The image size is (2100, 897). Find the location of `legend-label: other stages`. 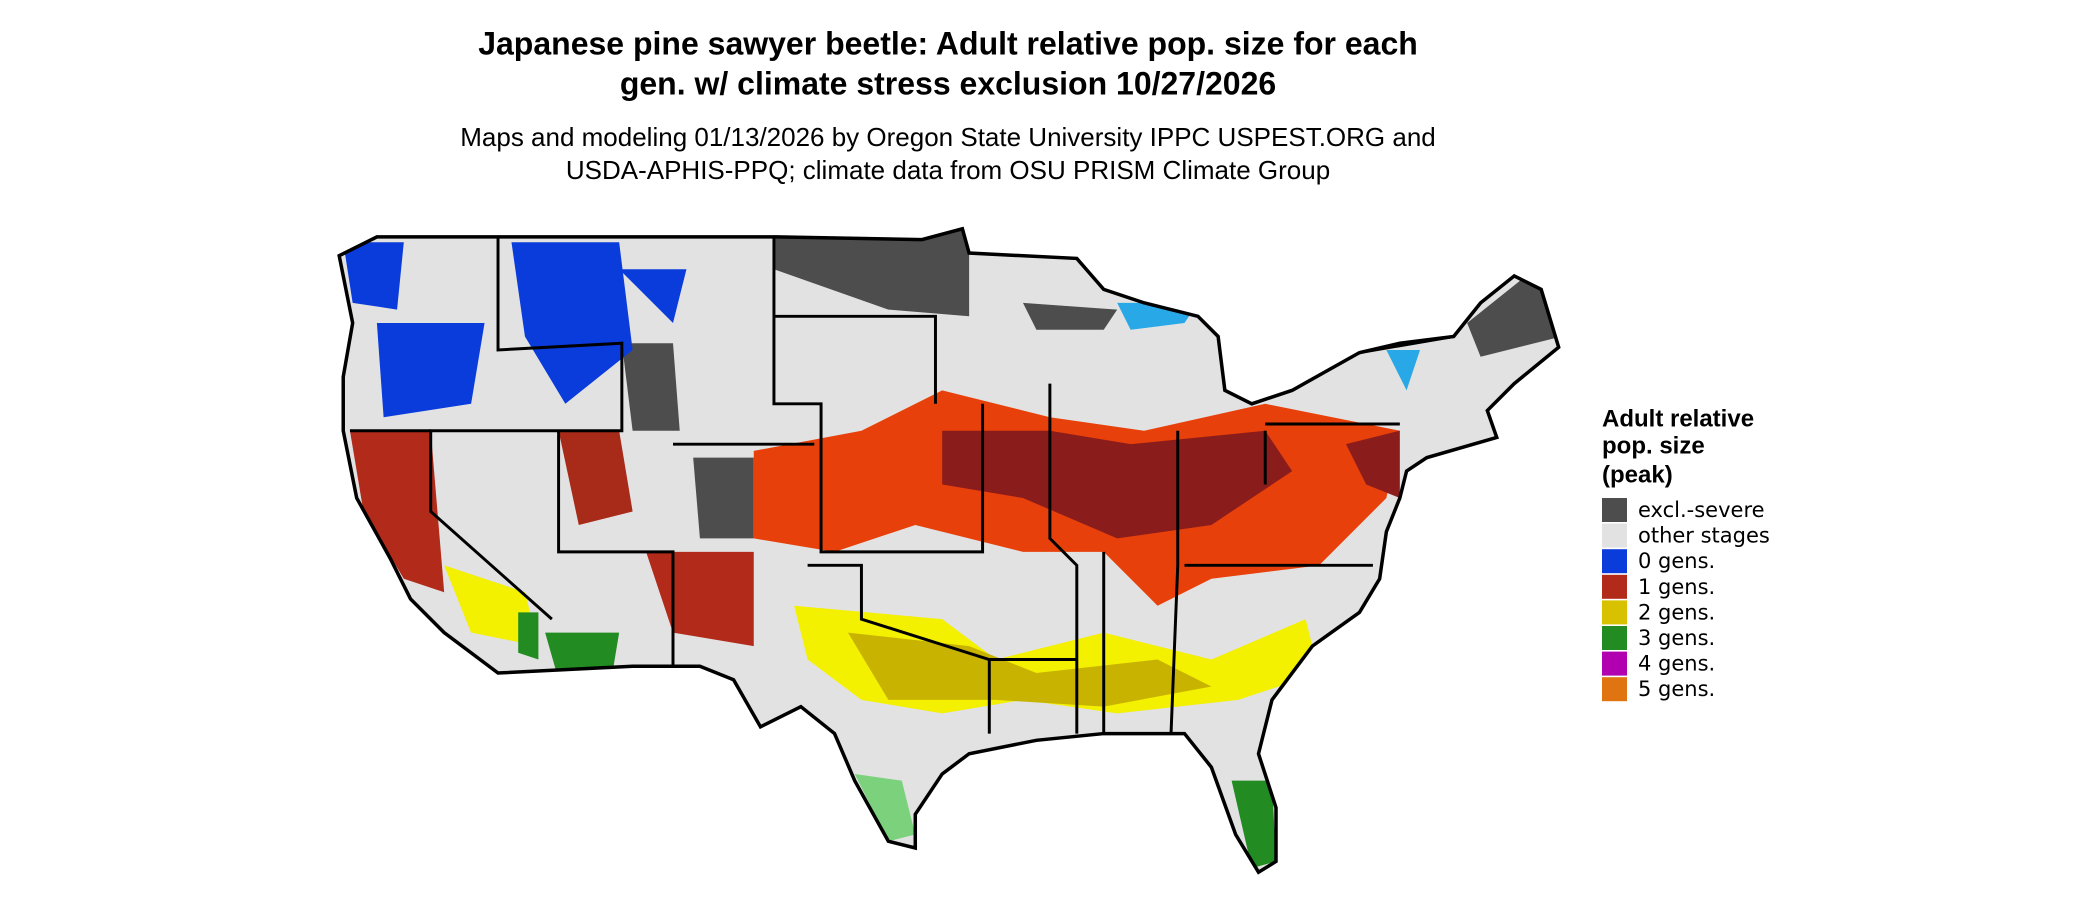

legend-label: other stages is located at coordinates (1704, 536).